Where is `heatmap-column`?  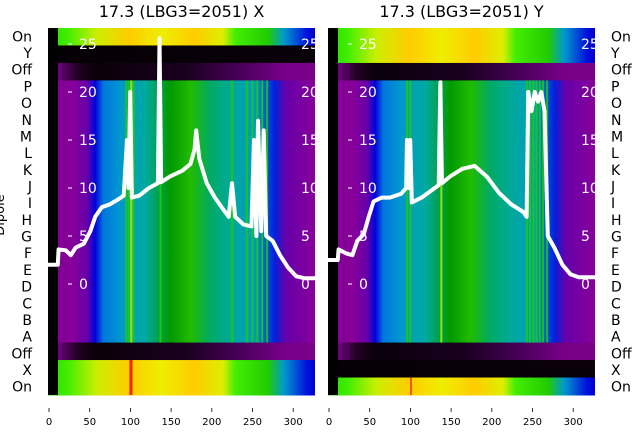
heatmap-column is located at coordinates (333, 211).